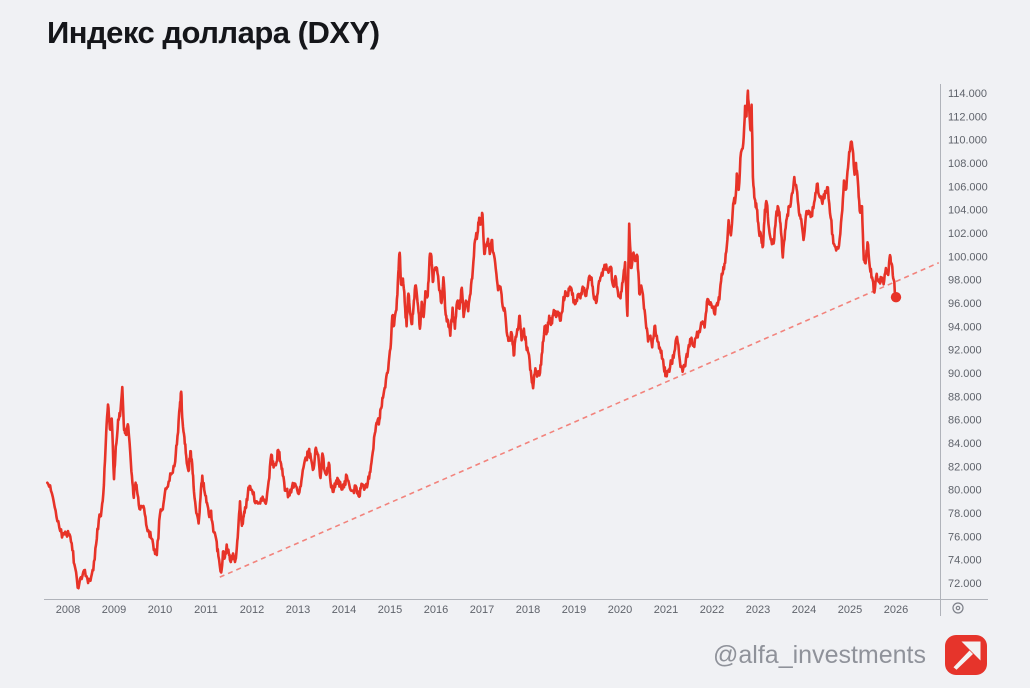 This screenshot has width=1030, height=688. What do you see at coordinates (390, 610) in the screenshot?
I see `x-tick-label: 2015` at bounding box center [390, 610].